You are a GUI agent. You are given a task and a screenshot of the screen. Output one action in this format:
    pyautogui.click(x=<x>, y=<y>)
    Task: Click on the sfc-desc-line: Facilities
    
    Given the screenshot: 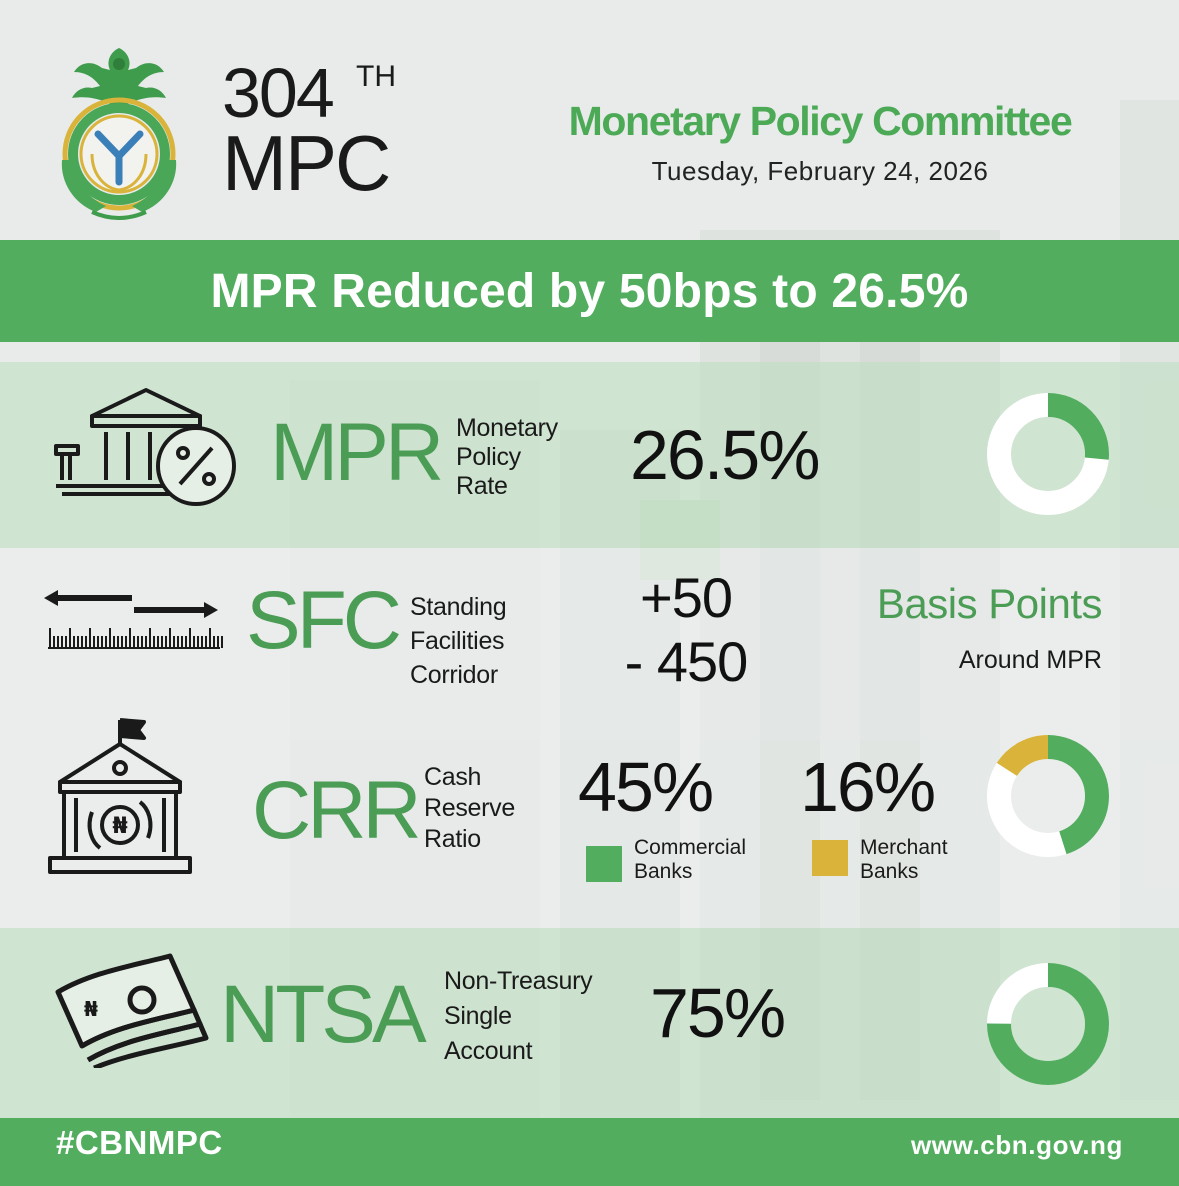 What is the action you would take?
    pyautogui.click(x=457, y=641)
    